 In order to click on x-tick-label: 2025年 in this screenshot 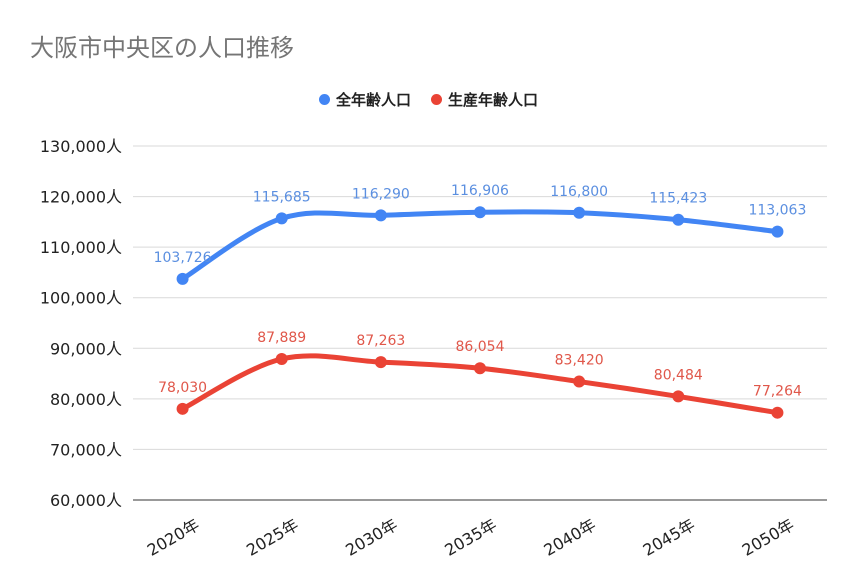, I will do `click(272, 537)`.